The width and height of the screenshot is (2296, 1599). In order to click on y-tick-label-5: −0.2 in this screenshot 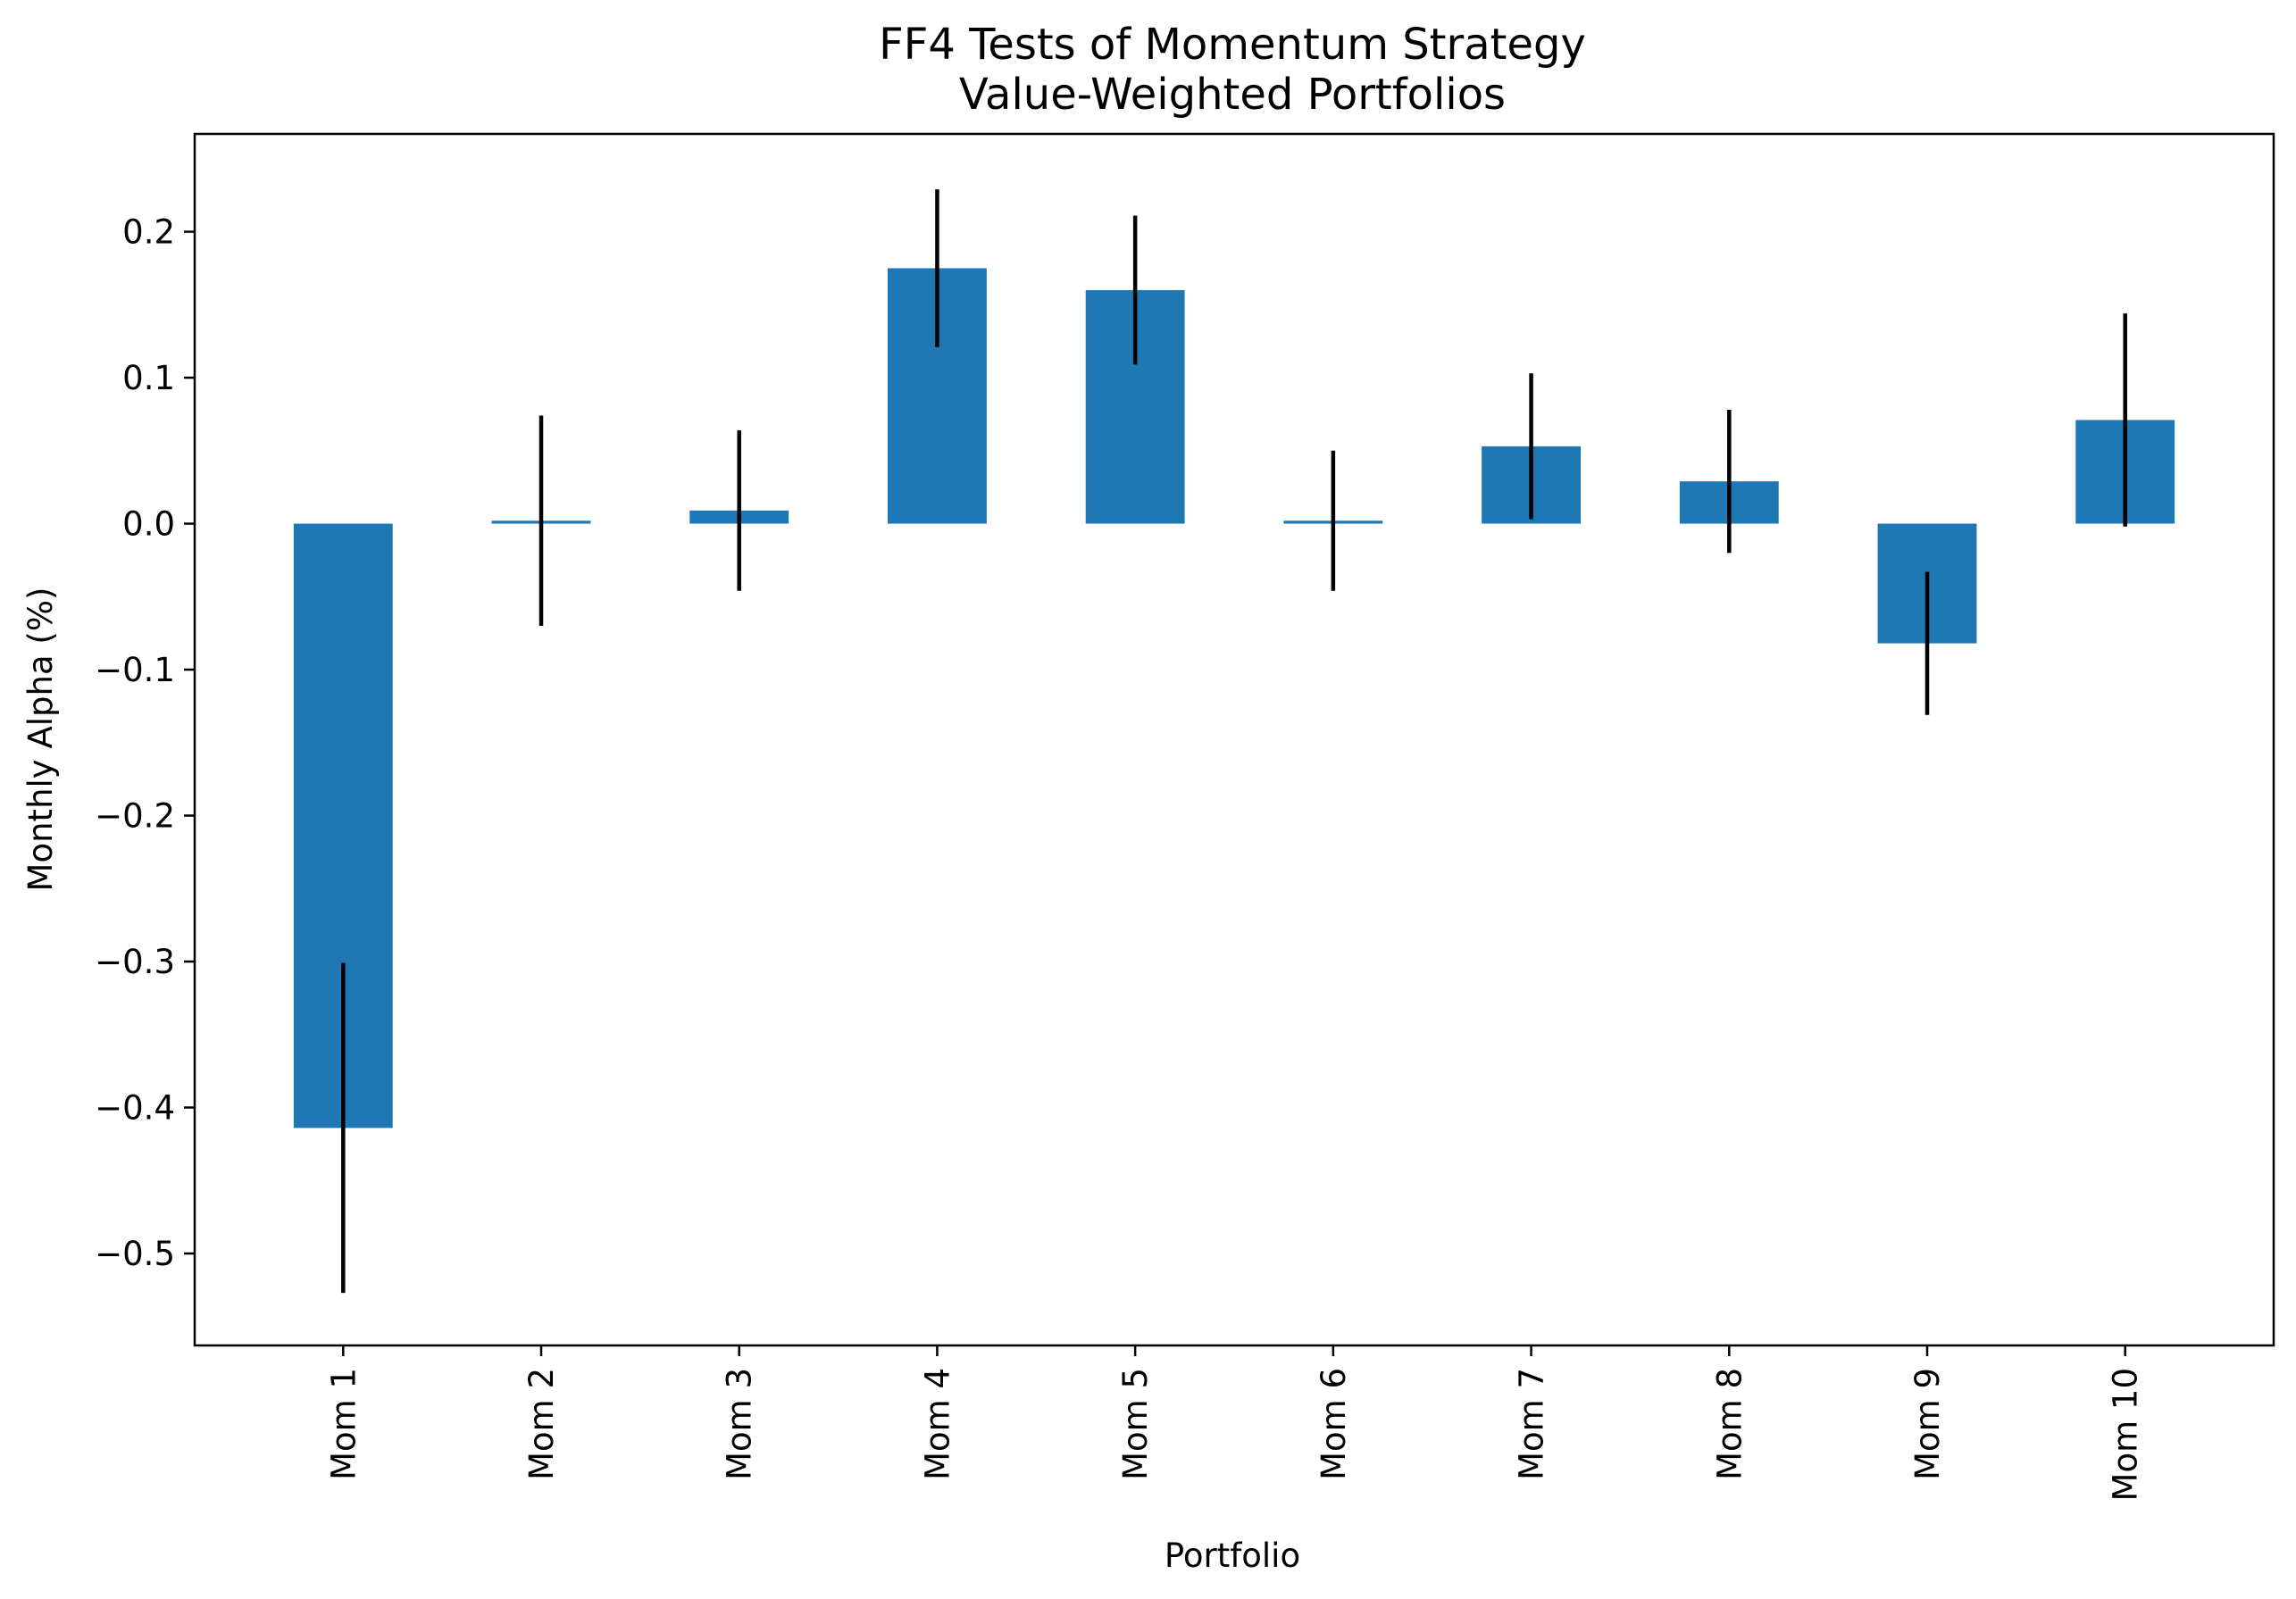, I will do `click(135, 817)`.